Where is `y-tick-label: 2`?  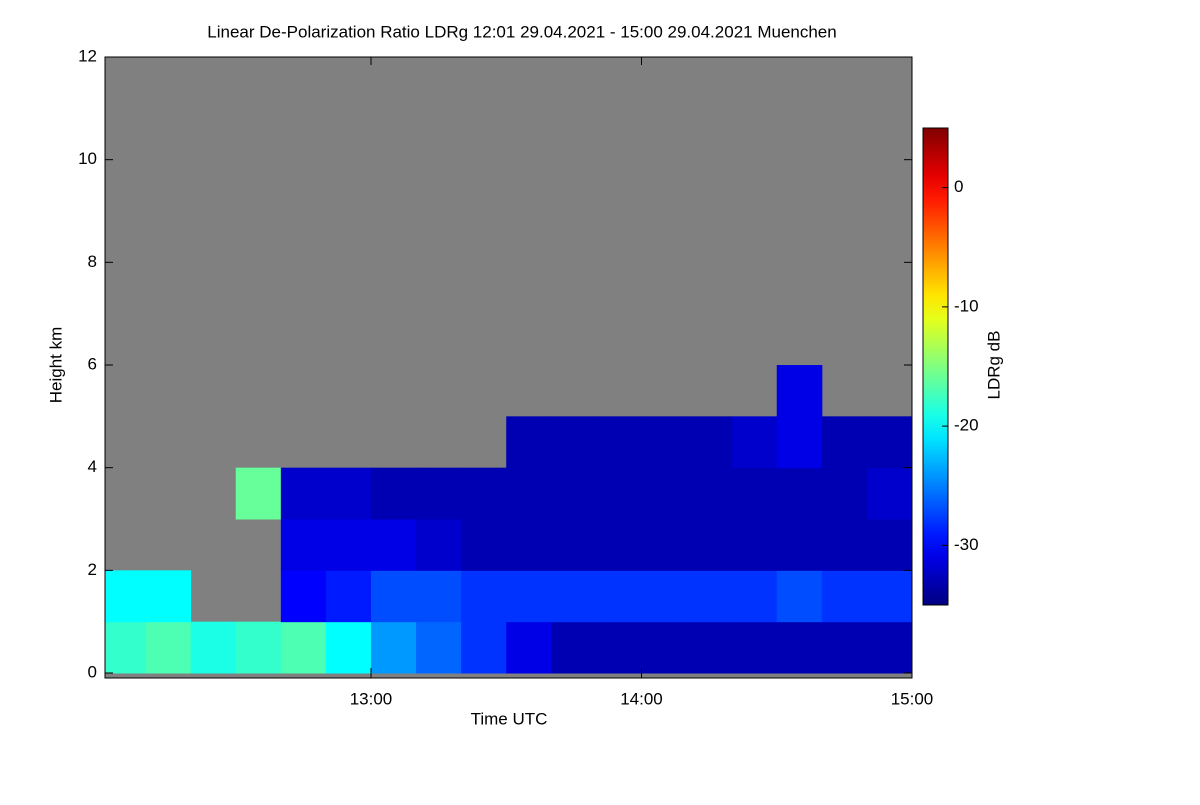
y-tick-label: 2 is located at coordinates (92, 569).